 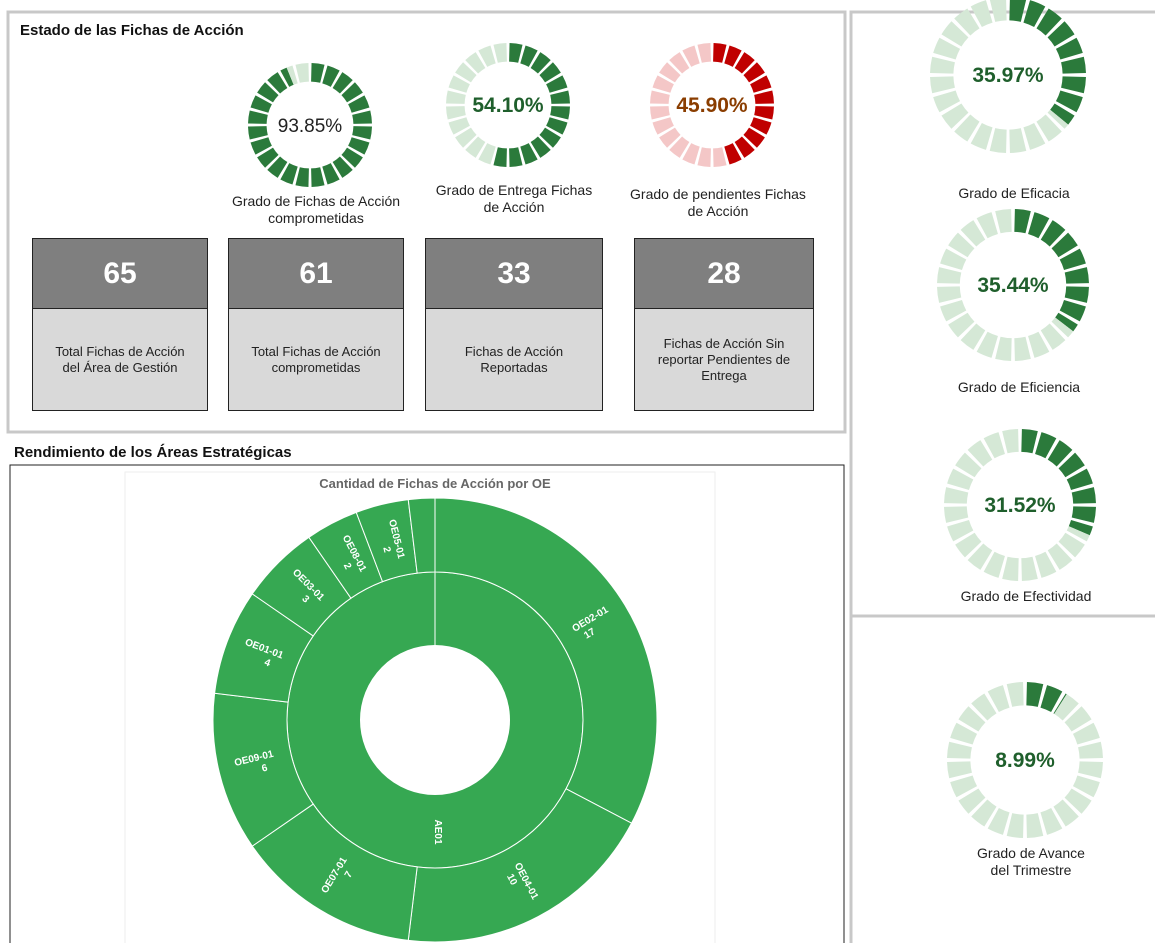 I want to click on panel-title: Rendimiento de los Áreas Estratégicas, so click(x=153, y=452).